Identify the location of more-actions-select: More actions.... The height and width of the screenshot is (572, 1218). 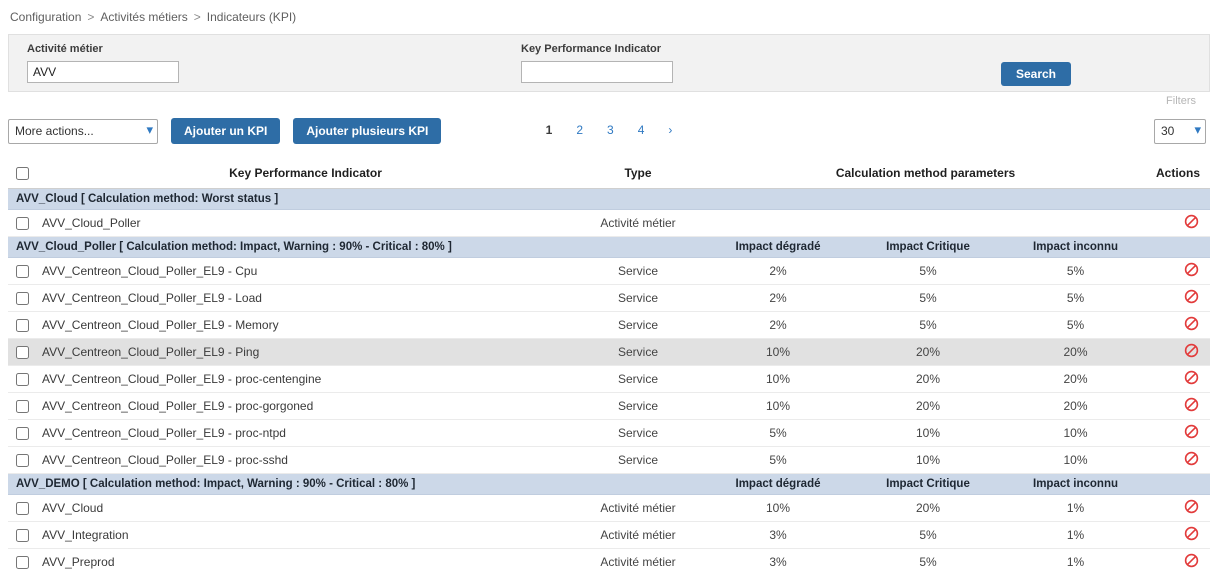
(83, 131).